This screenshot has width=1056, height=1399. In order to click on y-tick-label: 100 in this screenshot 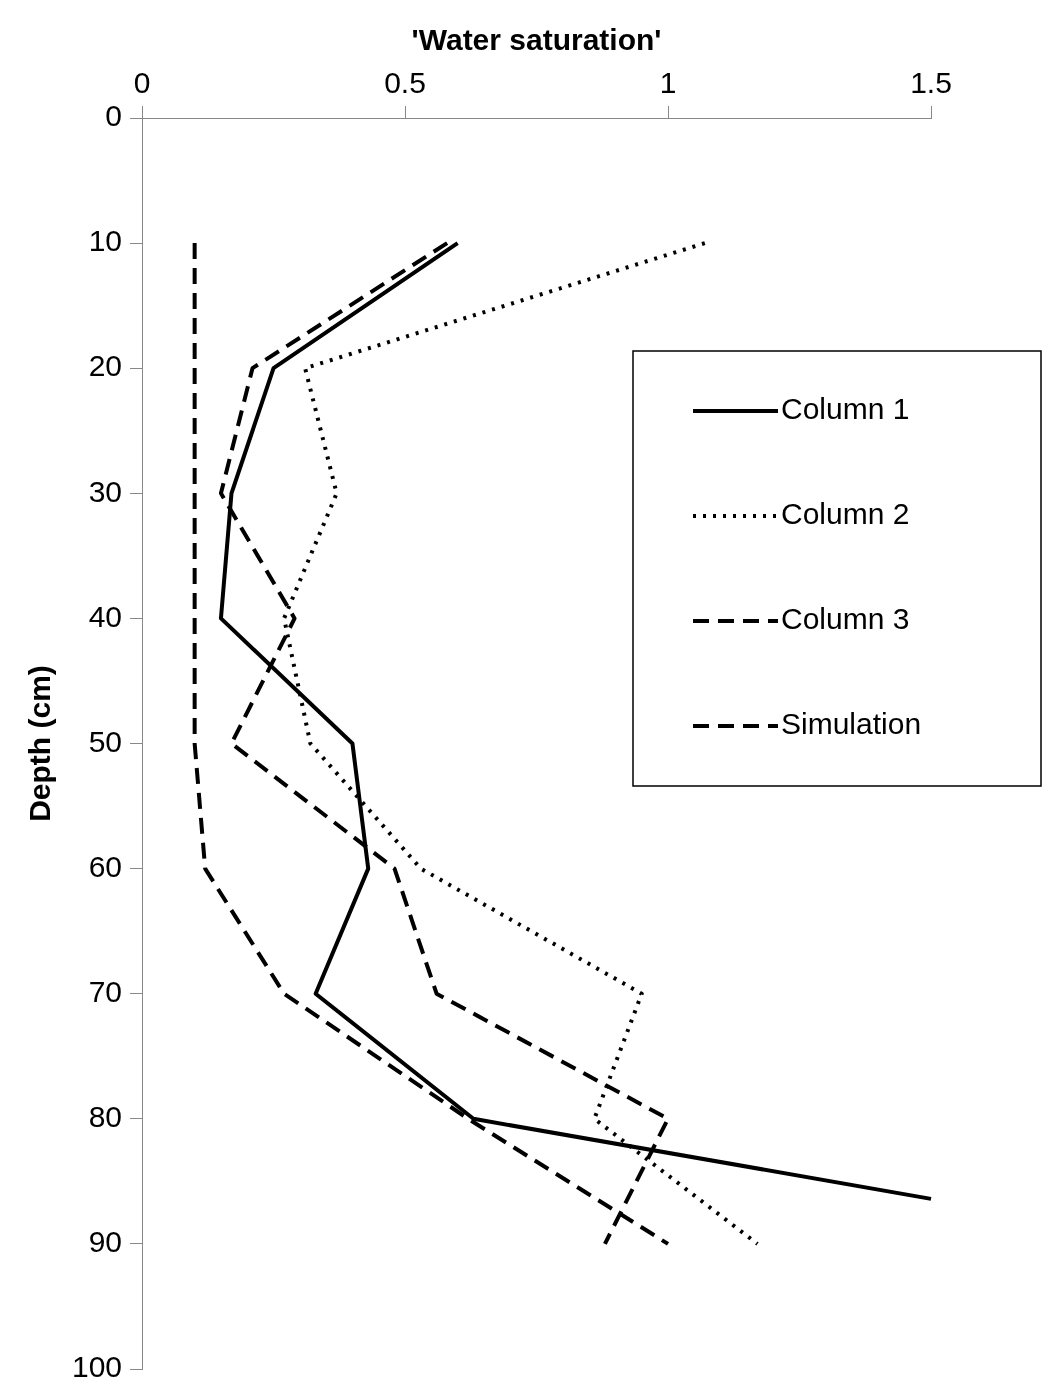, I will do `click(97, 1367)`.